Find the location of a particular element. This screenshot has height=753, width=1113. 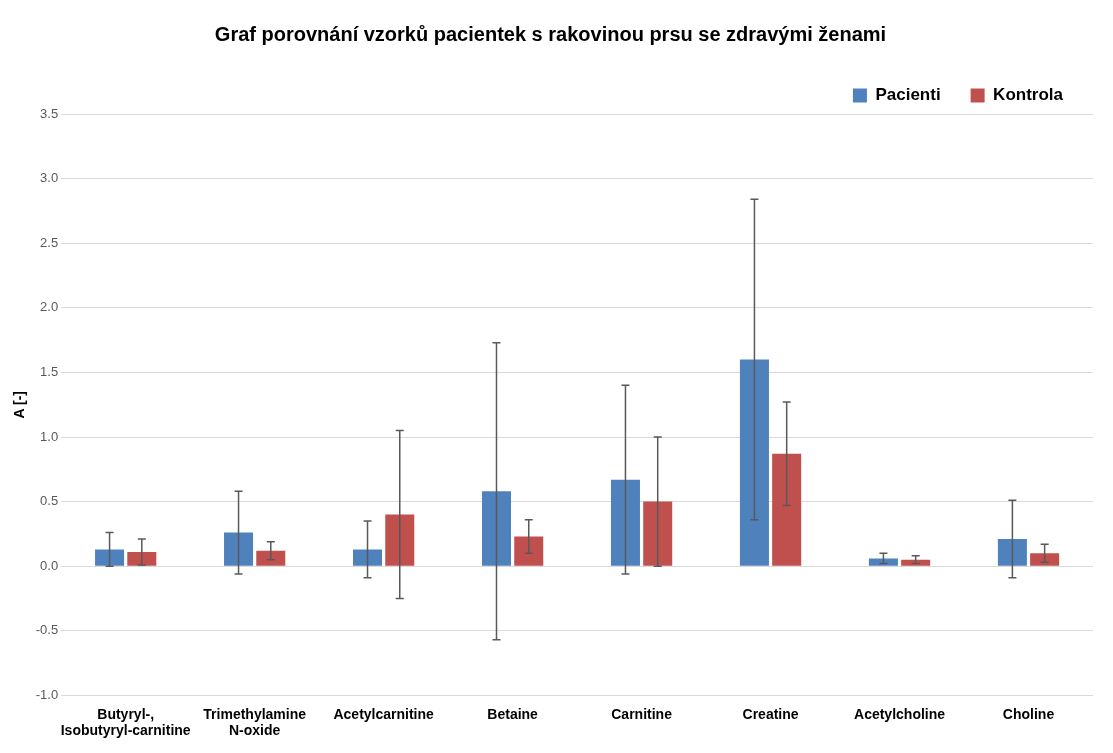

x-tick-label: Carnitine is located at coordinates (642, 713).